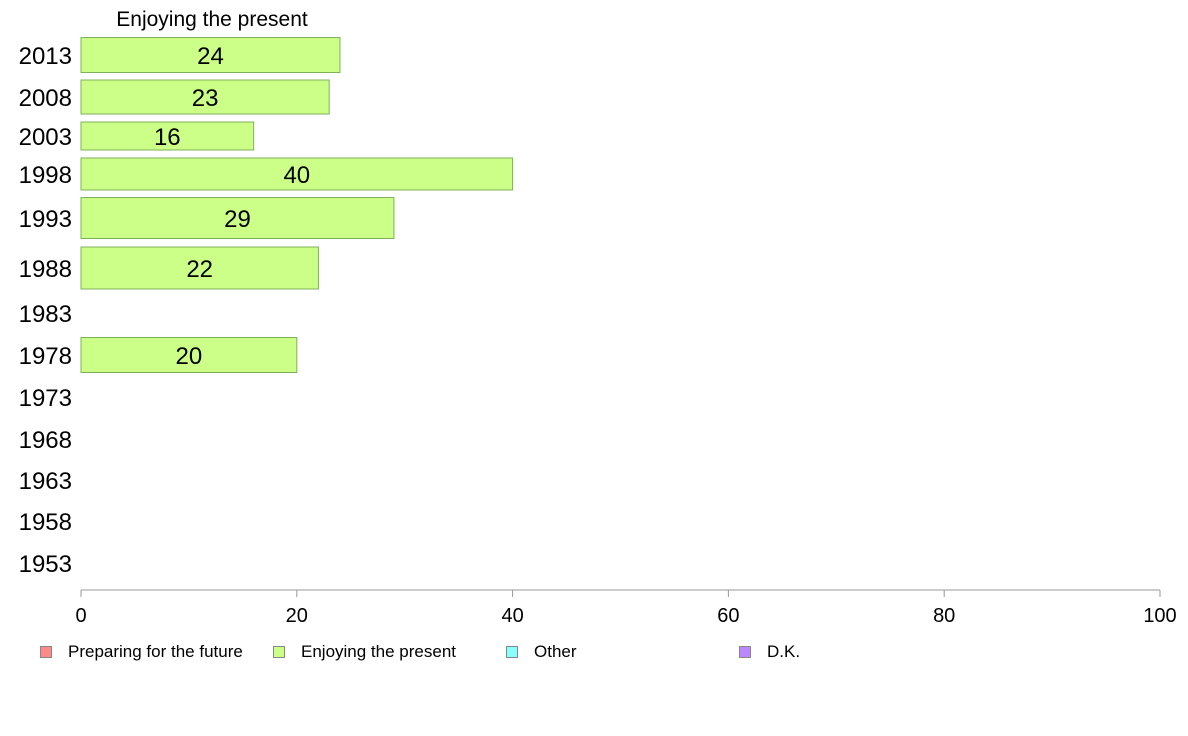 This screenshot has width=1188, height=736. I want to click on bar-1988, so click(199, 268).